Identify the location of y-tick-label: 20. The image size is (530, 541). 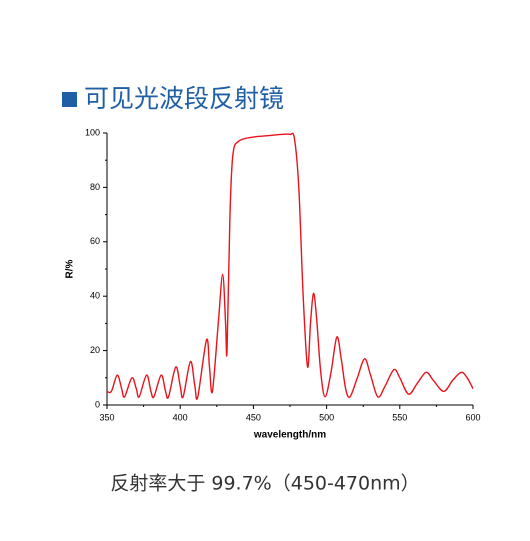
(95, 350).